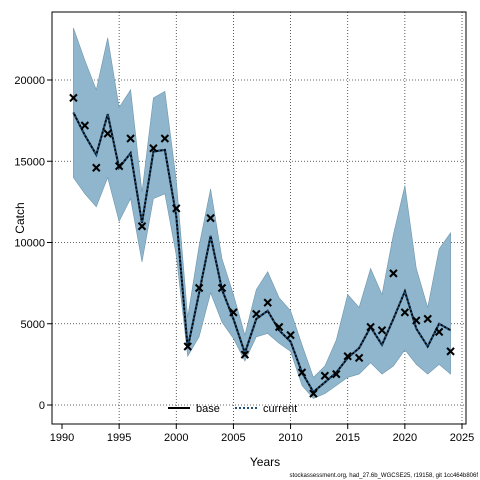 Image resolution: width=480 pixels, height=480 pixels. Describe the element at coordinates (462, 438) in the screenshot. I see `x-tick-label: 2025` at that location.